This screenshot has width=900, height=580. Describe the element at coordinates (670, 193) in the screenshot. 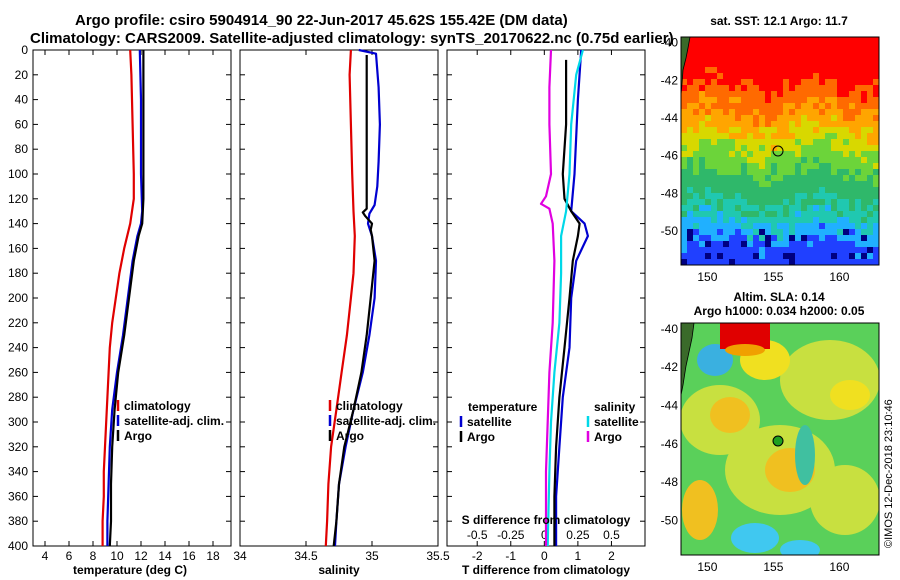

I see `sst-map-ytick-label: -48` at that location.